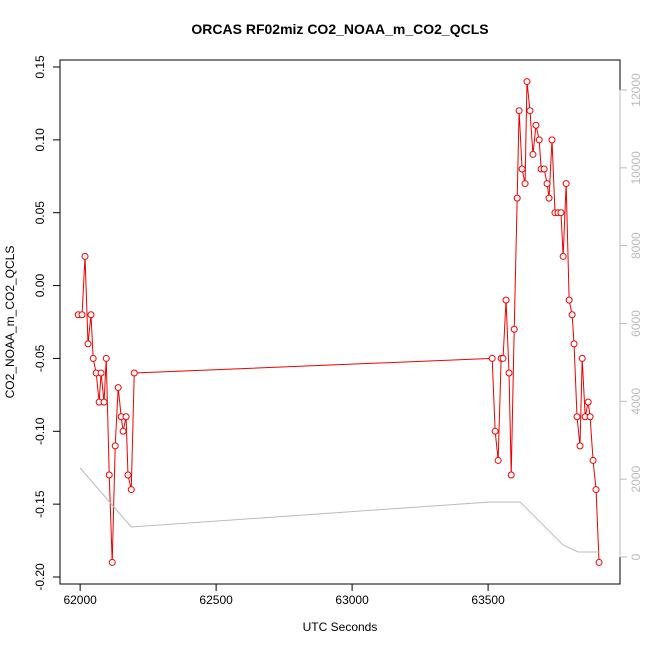  What do you see at coordinates (40, 67) in the screenshot?
I see `y-tick-label: 0.15` at bounding box center [40, 67].